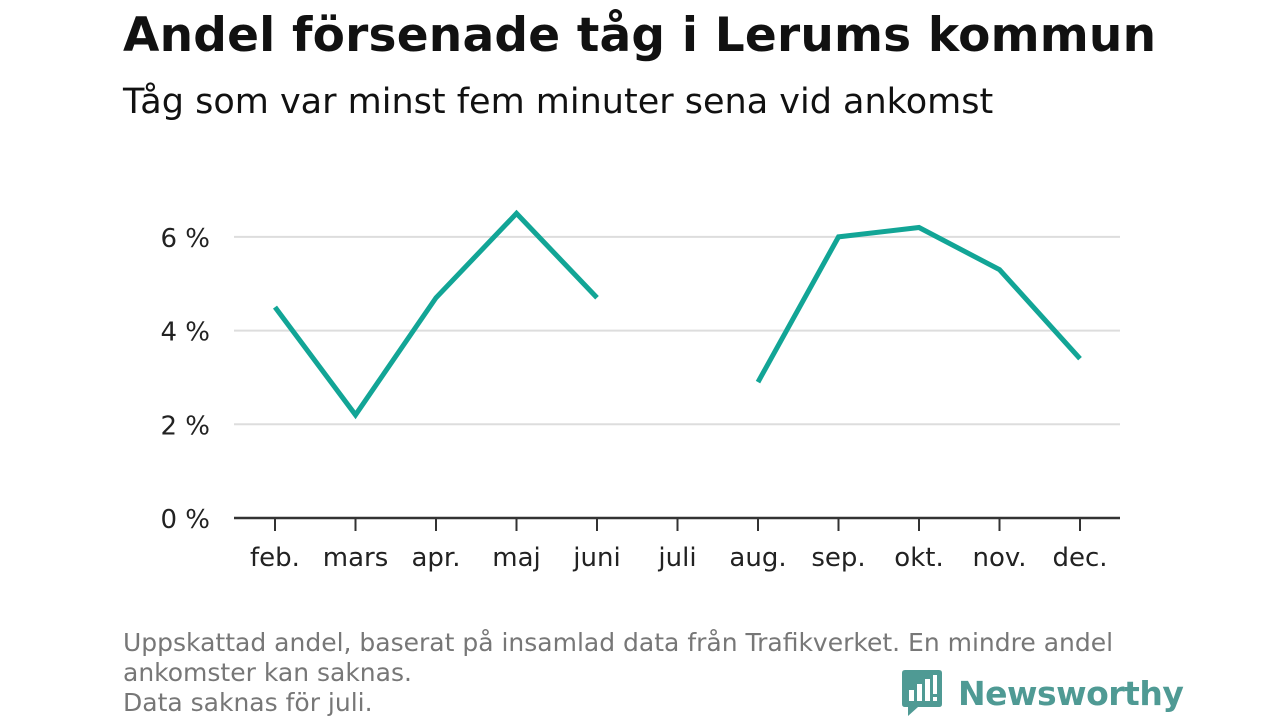 The height and width of the screenshot is (720, 1280). I want to click on x-tick-label: sep., so click(838, 558).